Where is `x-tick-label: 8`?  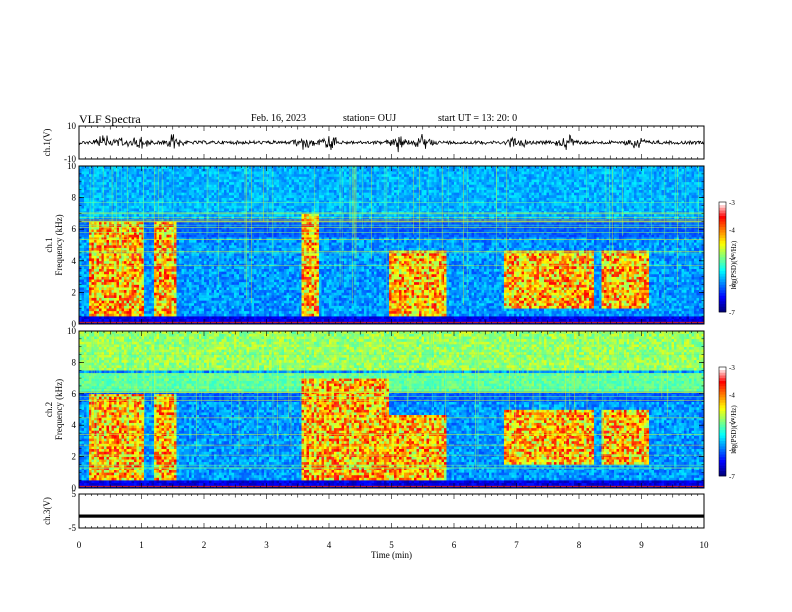 x-tick-label: 8 is located at coordinates (579, 545).